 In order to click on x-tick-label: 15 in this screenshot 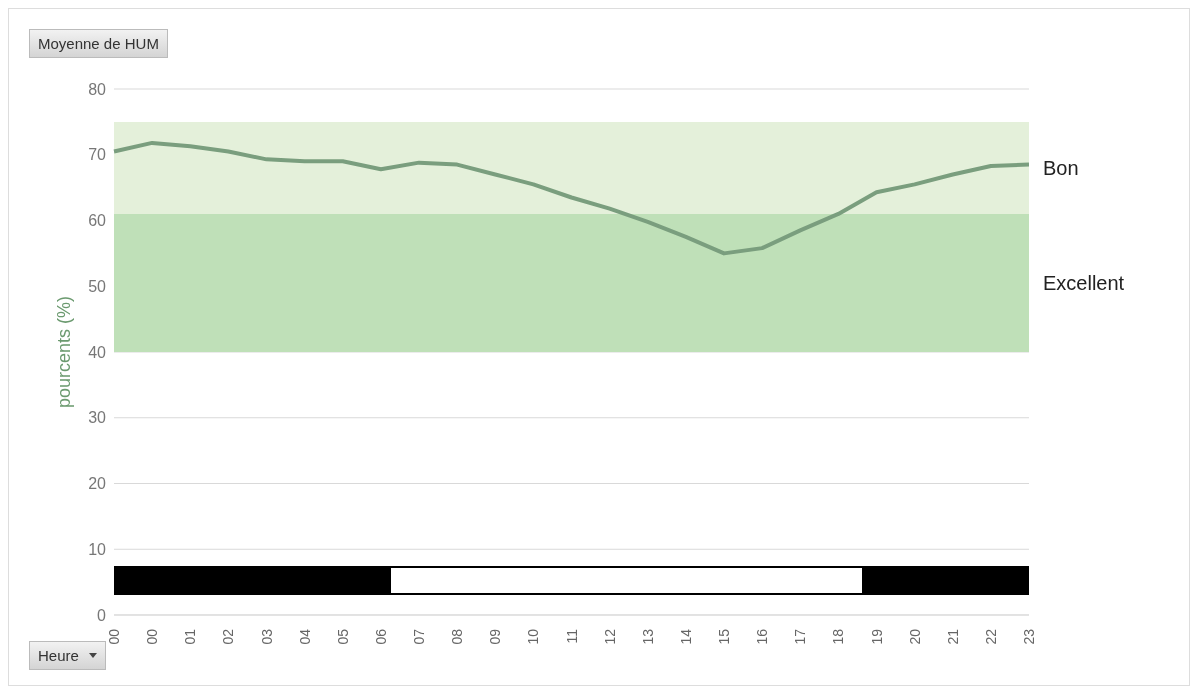, I will do `click(724, 636)`.